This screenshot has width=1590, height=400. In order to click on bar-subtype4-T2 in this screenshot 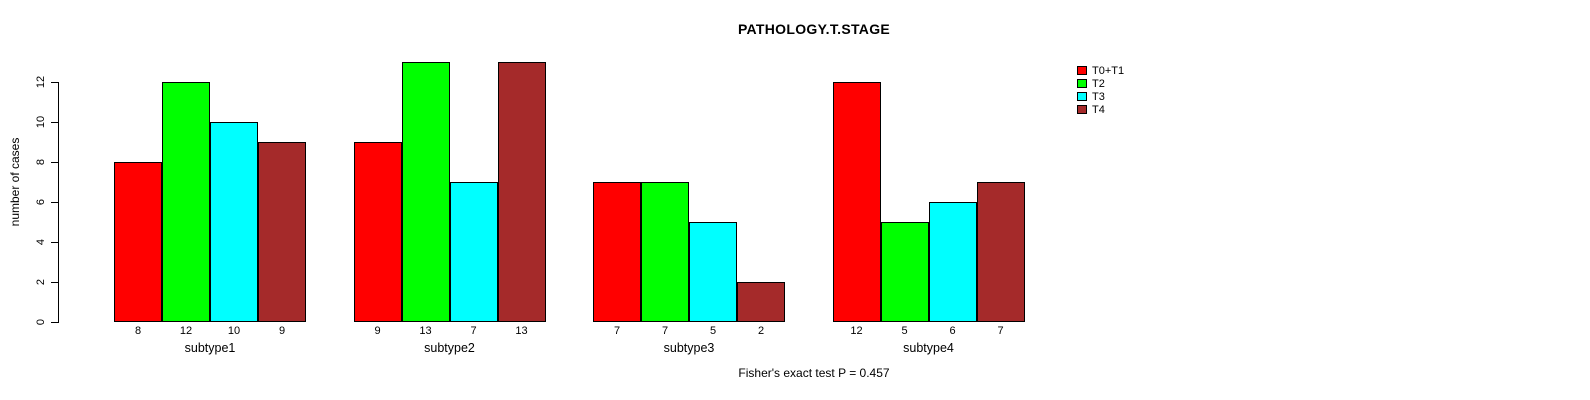, I will do `click(904, 272)`.